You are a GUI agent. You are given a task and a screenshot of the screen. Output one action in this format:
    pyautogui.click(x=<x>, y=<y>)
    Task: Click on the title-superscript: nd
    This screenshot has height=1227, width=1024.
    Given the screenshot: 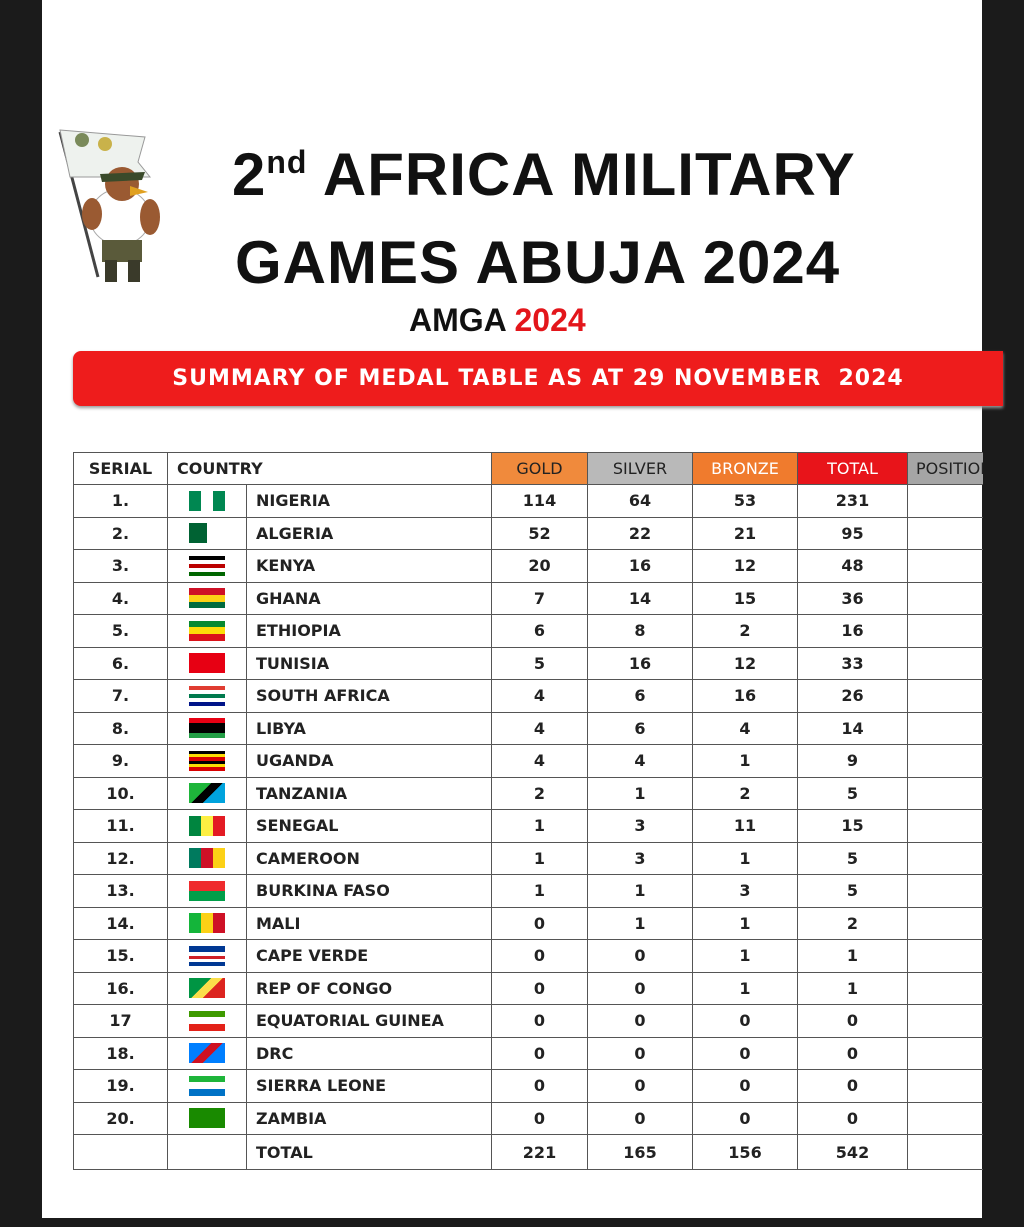 What is the action you would take?
    pyautogui.click(x=287, y=162)
    